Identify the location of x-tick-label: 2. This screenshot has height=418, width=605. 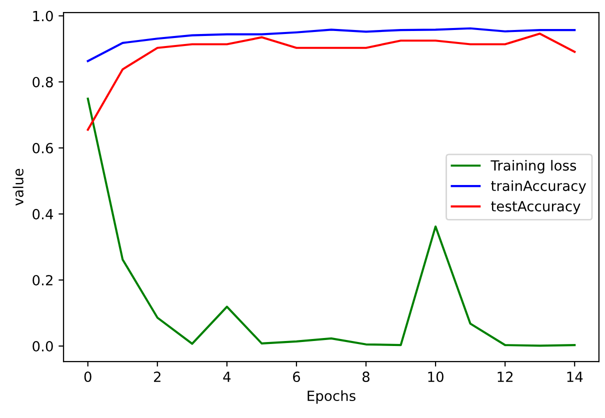
(157, 377).